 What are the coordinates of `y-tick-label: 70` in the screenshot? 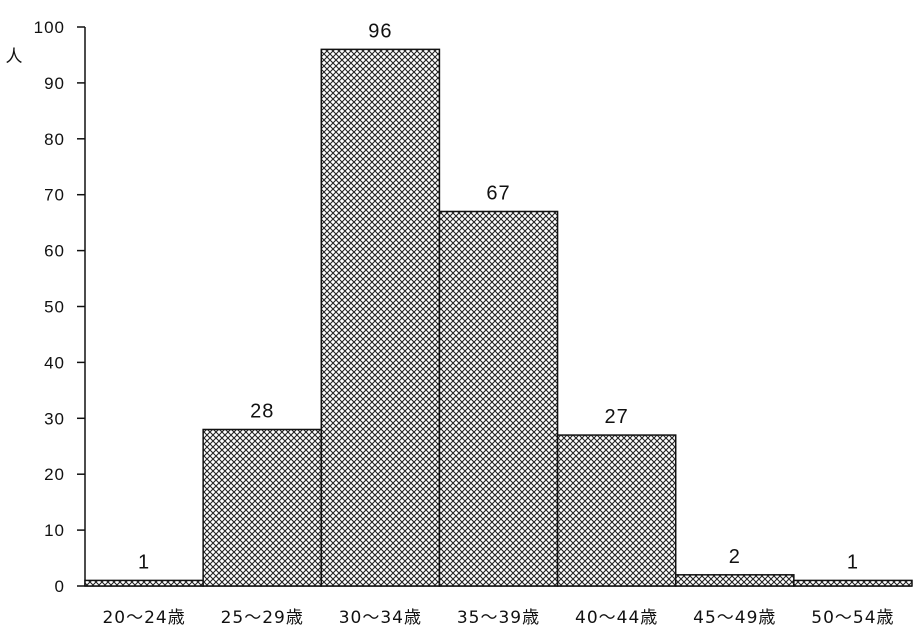 It's located at (54, 195).